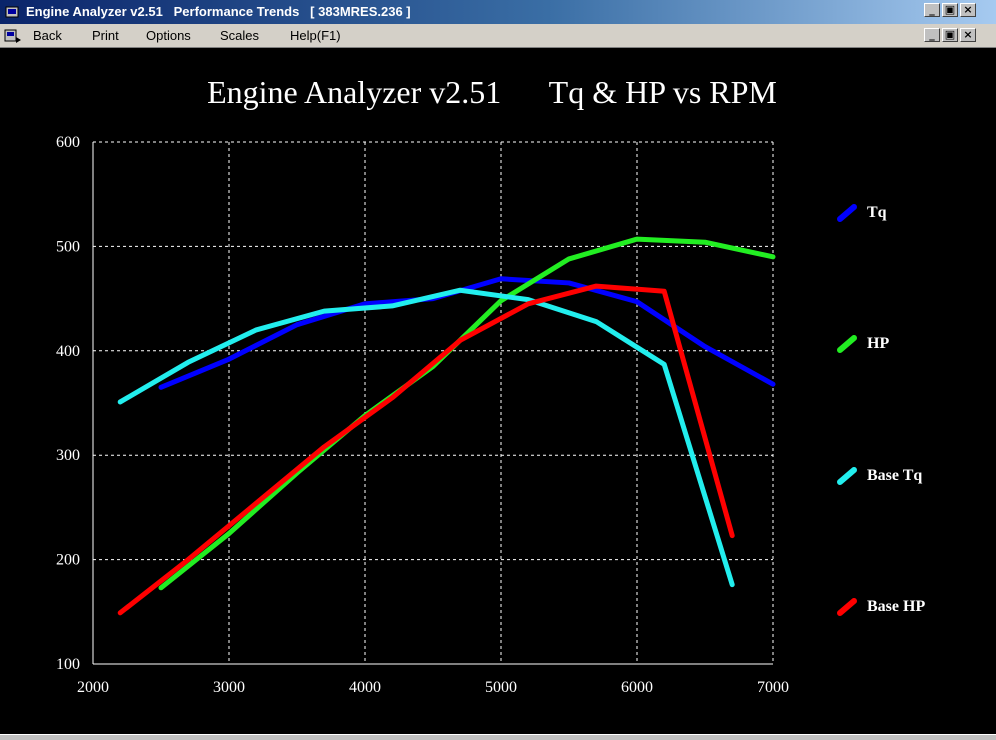 The width and height of the screenshot is (996, 740). What do you see at coordinates (498, 36) in the screenshot?
I see `menu-bar: Back Print Options Scales Help(F1) _ ▣ ×` at bounding box center [498, 36].